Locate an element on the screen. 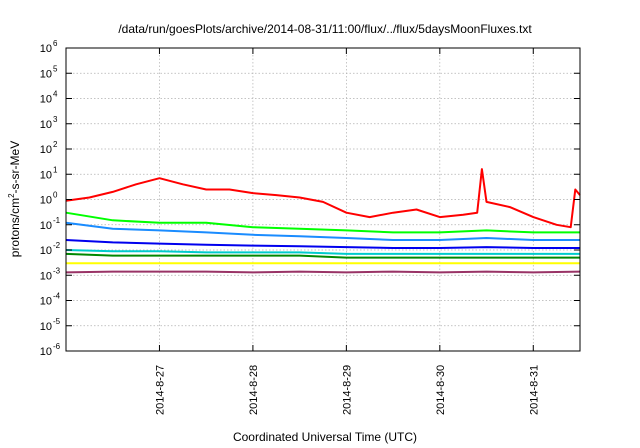 This screenshot has width=640, height=448. x-tick-label: 2014-8-30 is located at coordinates (441, 390).